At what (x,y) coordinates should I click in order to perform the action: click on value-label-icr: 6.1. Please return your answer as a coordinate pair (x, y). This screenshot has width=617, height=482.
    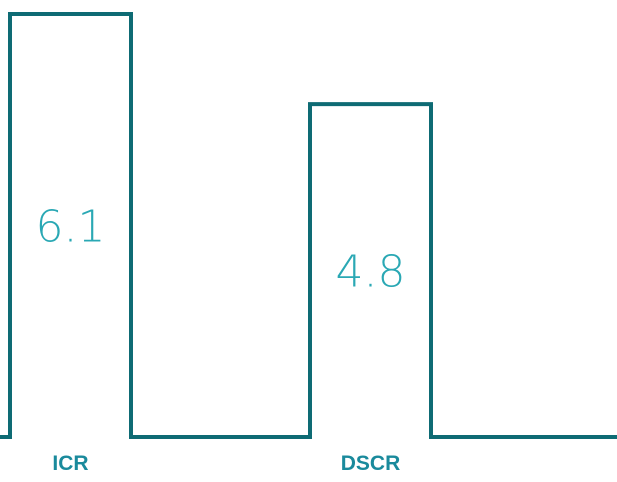
    Looking at the image, I should click on (71, 227).